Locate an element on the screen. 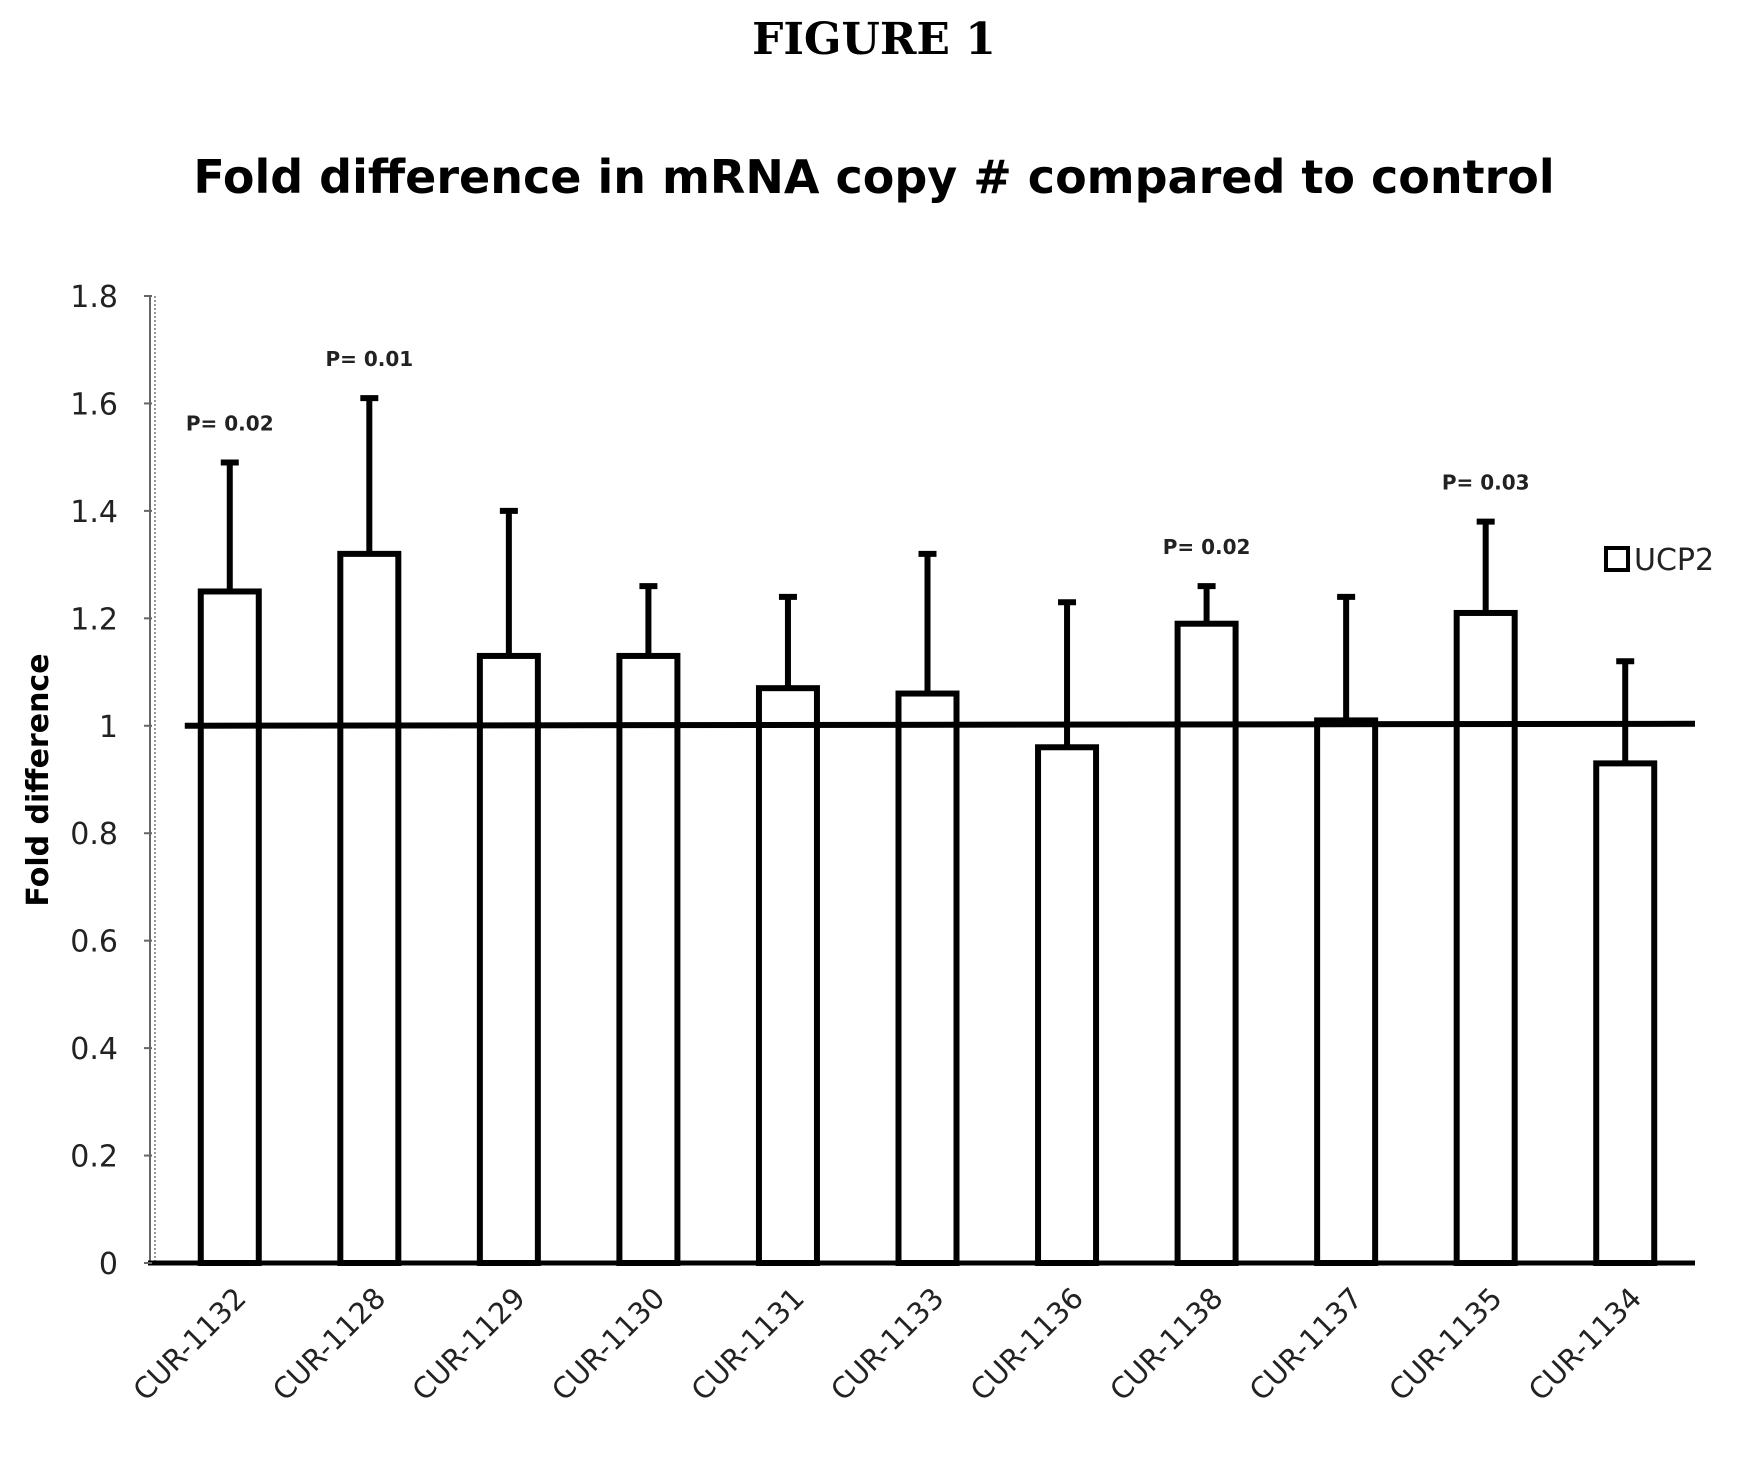 The image size is (1748, 1476). legend: UCP2 is located at coordinates (1660, 560).